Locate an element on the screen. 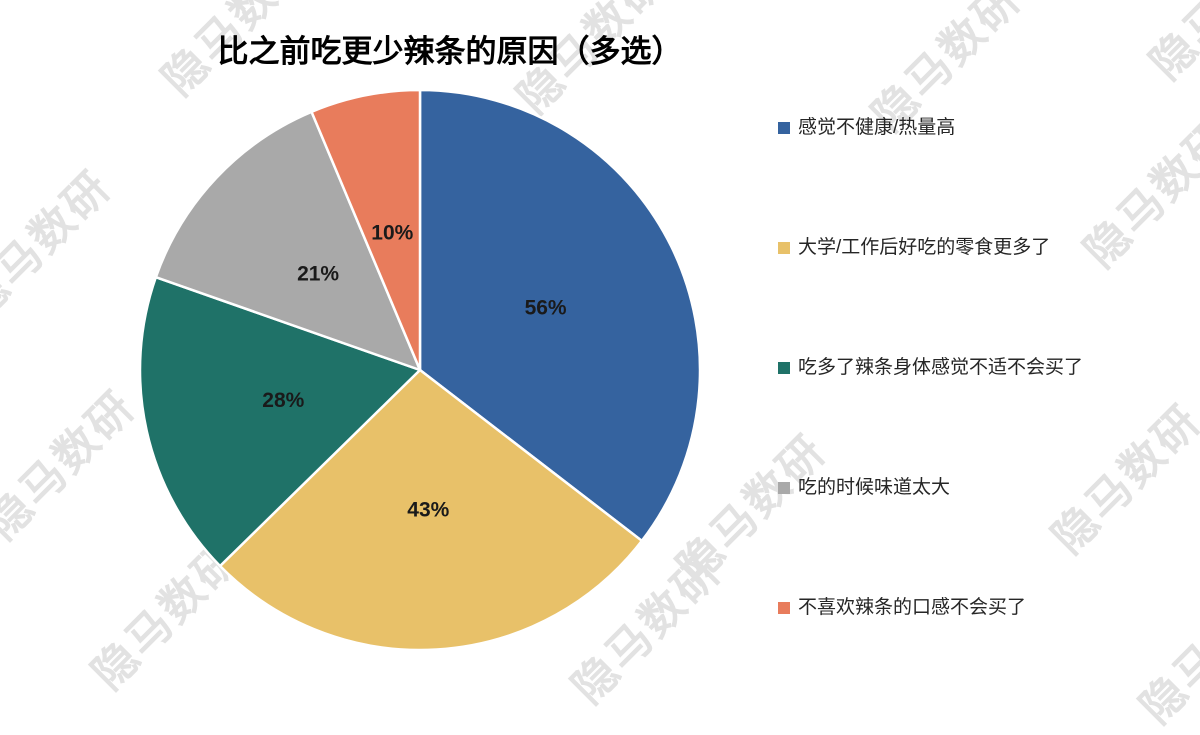 The width and height of the screenshot is (1200, 735). pie-slice-label: 28% is located at coordinates (283, 400).